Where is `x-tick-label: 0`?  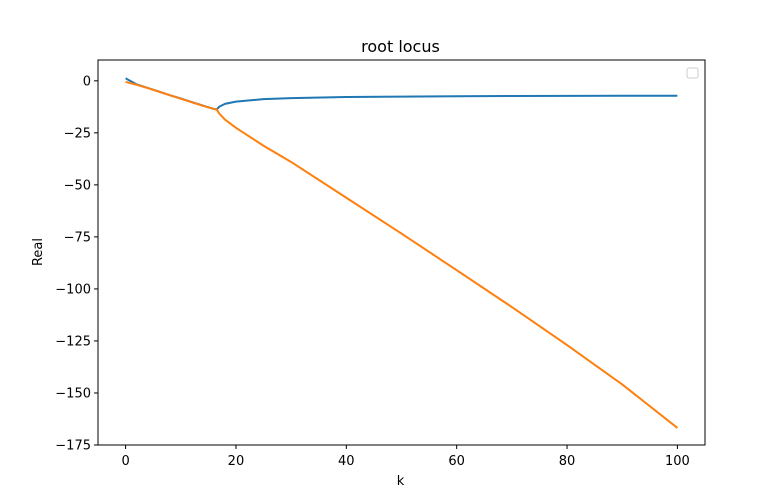 x-tick-label: 0 is located at coordinates (125, 461).